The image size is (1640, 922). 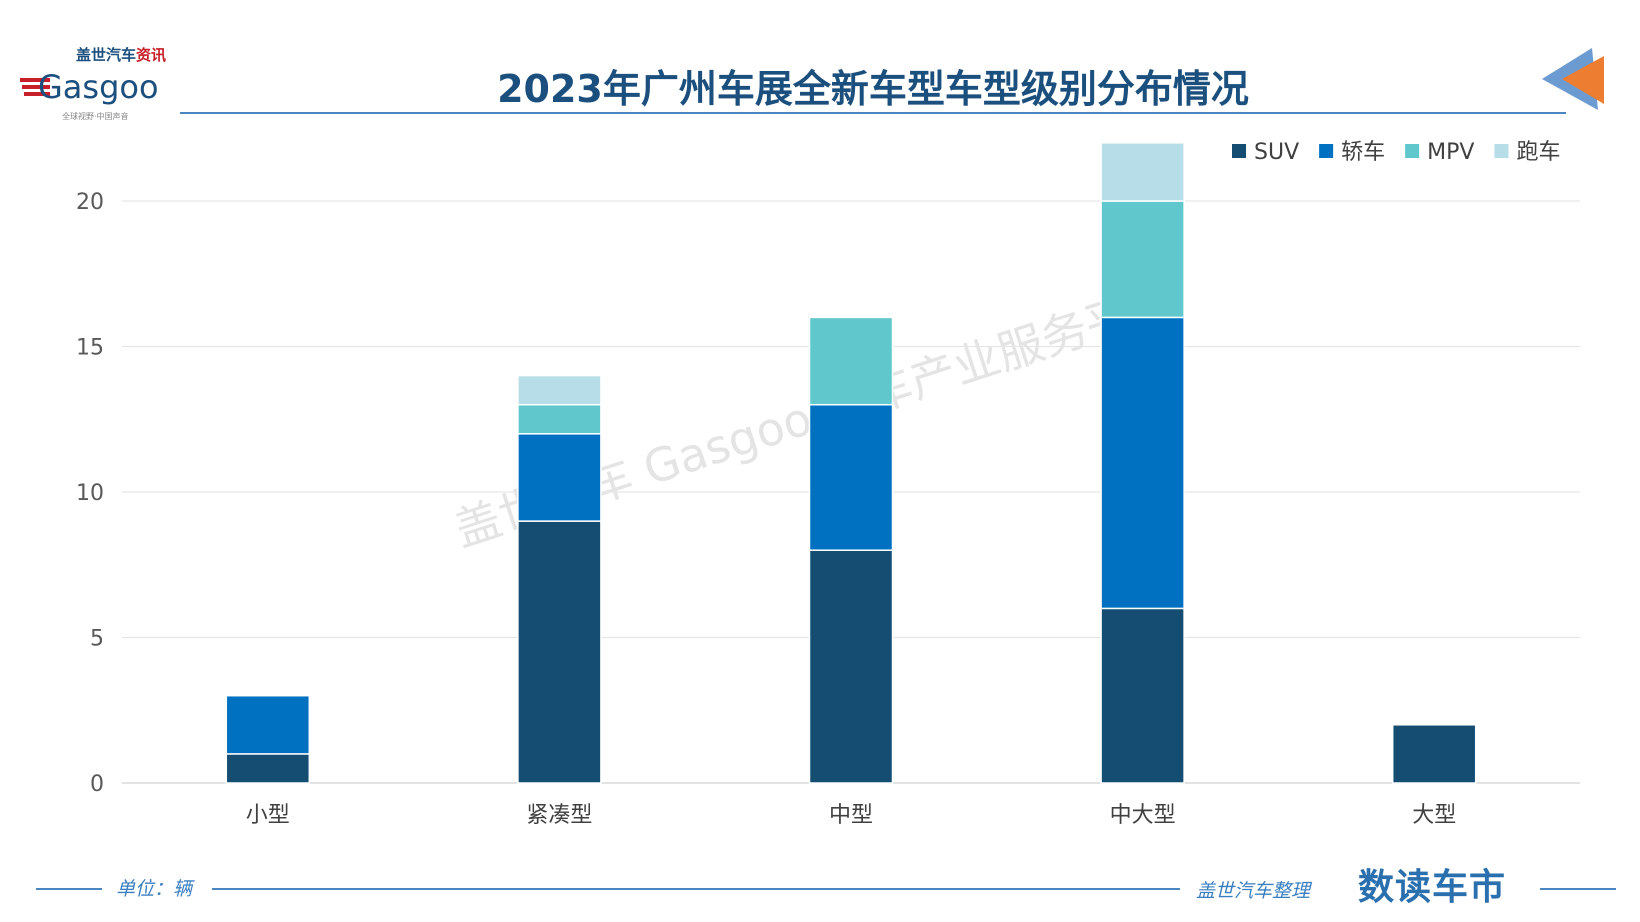 What do you see at coordinates (1434, 815) in the screenshot?
I see `x-tick-label: 大型` at bounding box center [1434, 815].